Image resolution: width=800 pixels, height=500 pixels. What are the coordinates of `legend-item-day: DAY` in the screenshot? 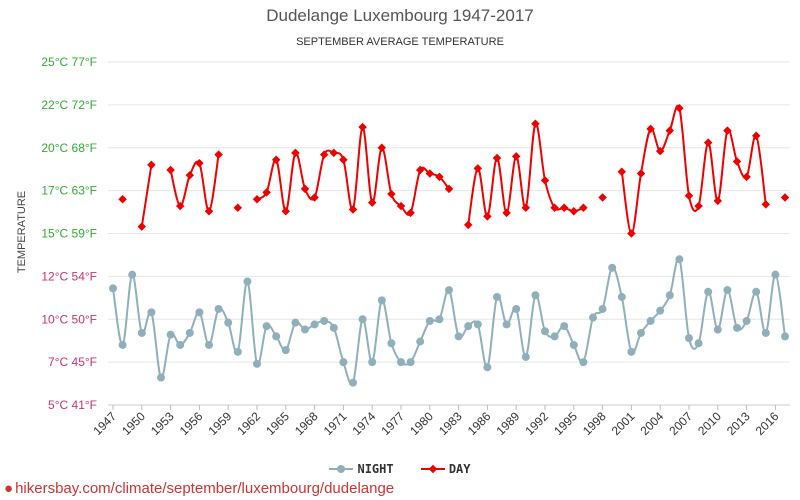 It's located at (445, 469).